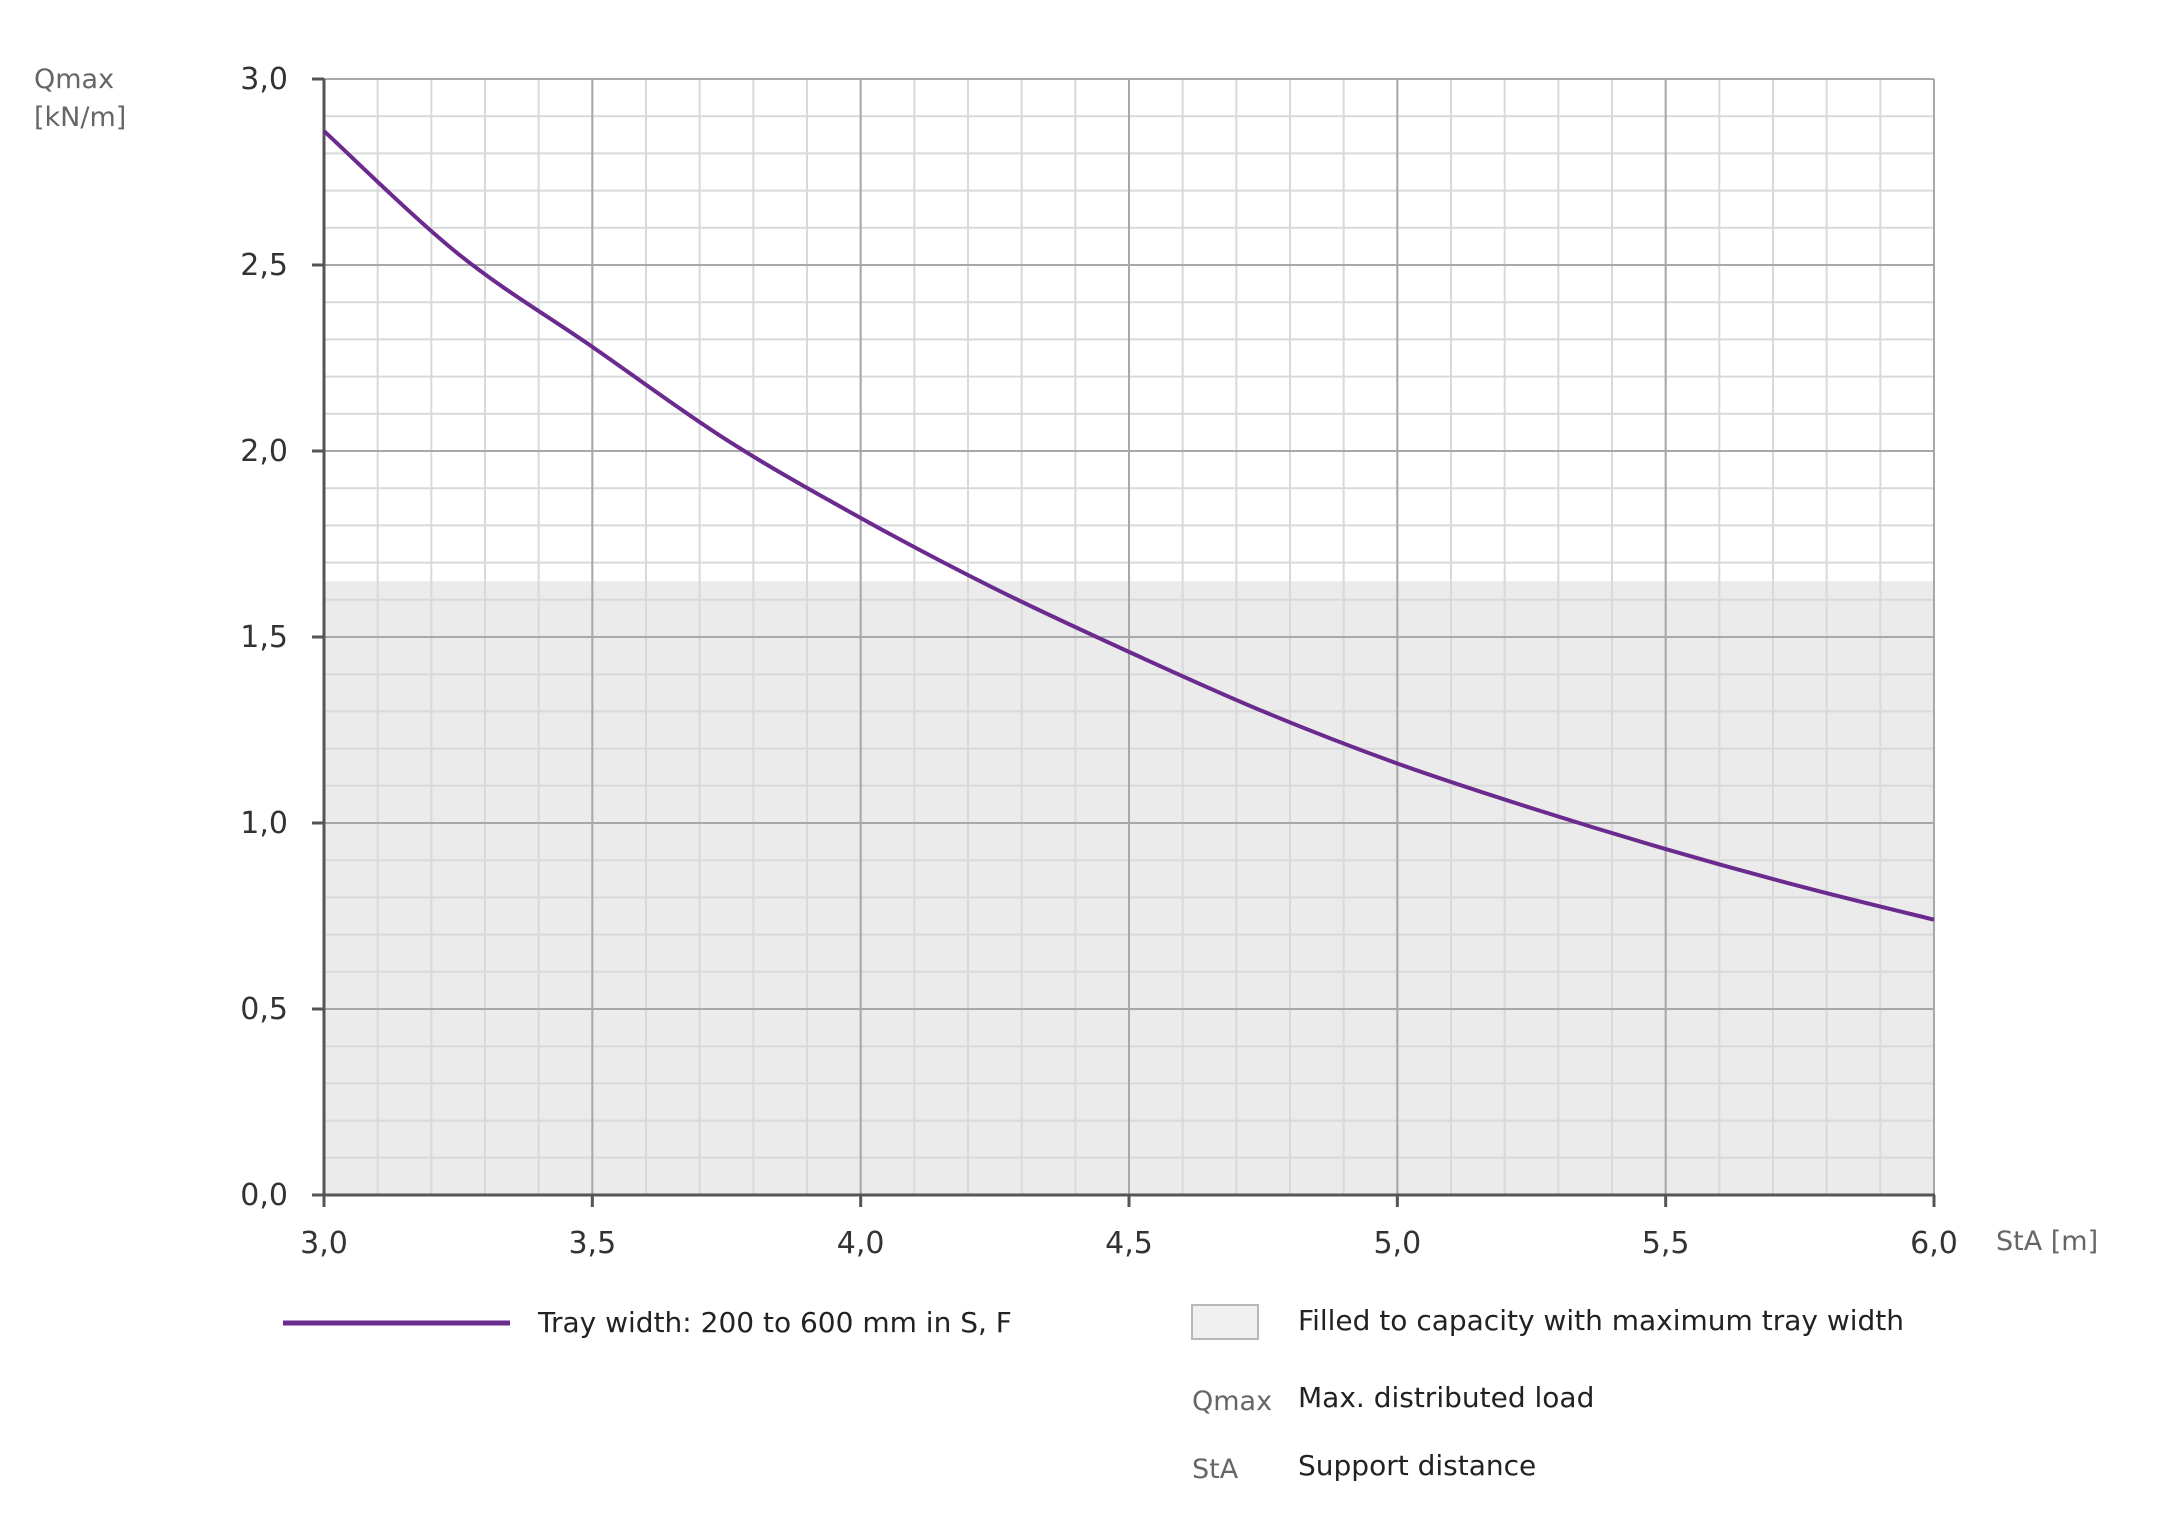  I want to click on y-tick-labels: 0,0 0,5 1,0 1,5 2,0 2,5 3,0, so click(264, 637).